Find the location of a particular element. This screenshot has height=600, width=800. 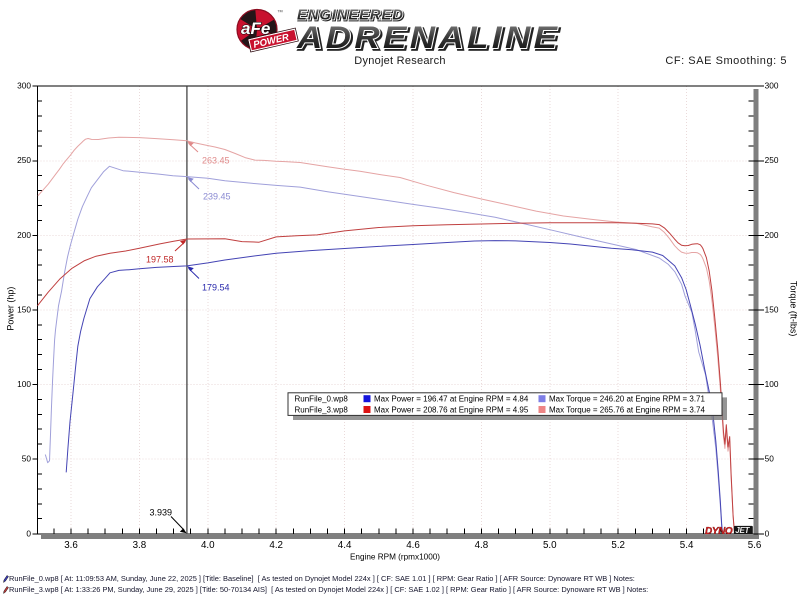

svg-text:Max Torque = 265.76 at Engine: Max Torque = 265.76 at Engine RPM = 3.74 is located at coordinates (627, 409).